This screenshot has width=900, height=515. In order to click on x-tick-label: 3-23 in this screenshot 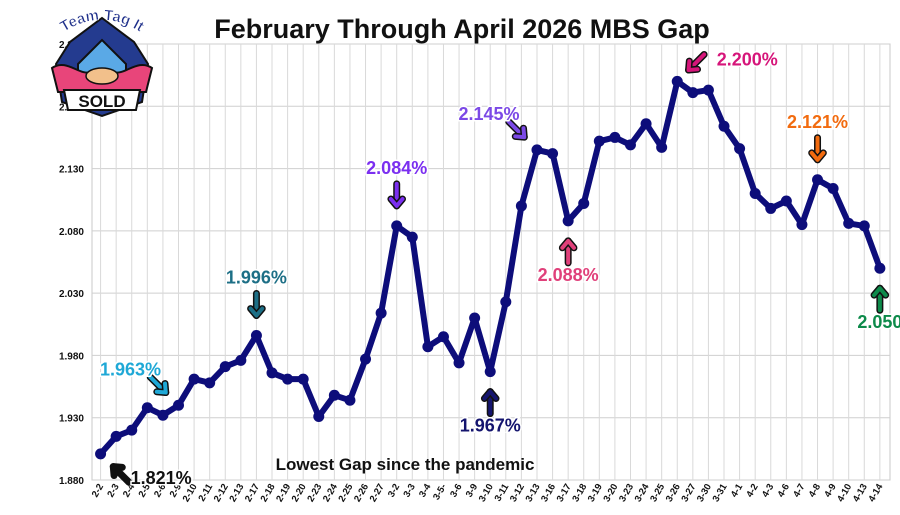, I will do `click(626, 493)`.